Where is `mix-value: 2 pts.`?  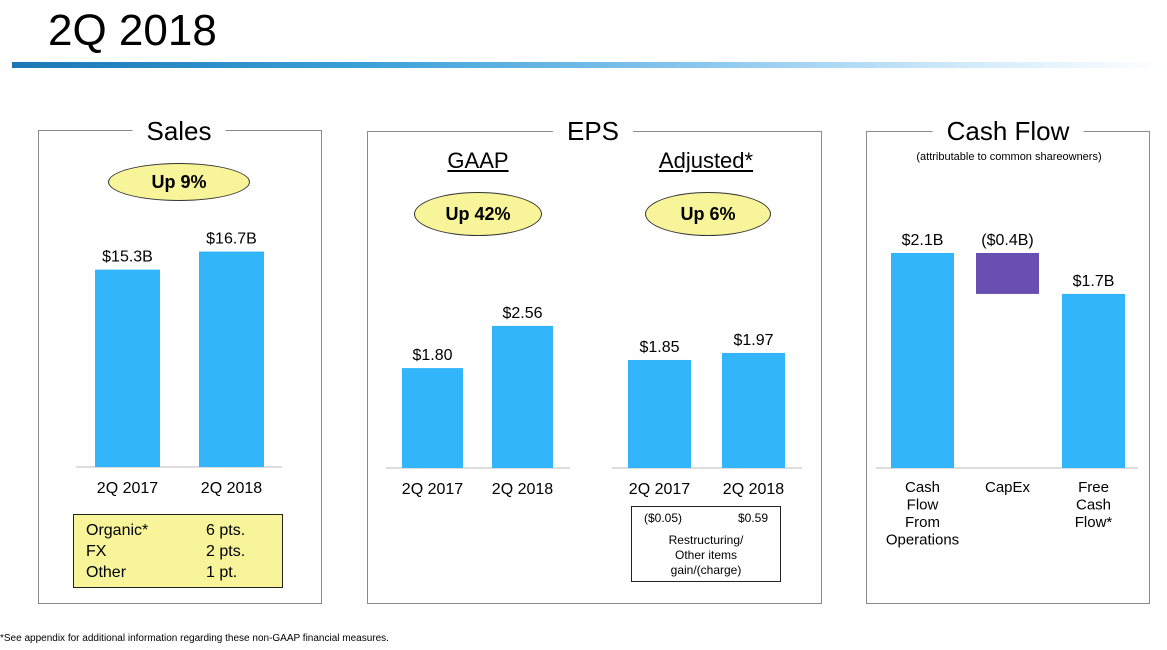
mix-value: 2 pts. is located at coordinates (226, 551).